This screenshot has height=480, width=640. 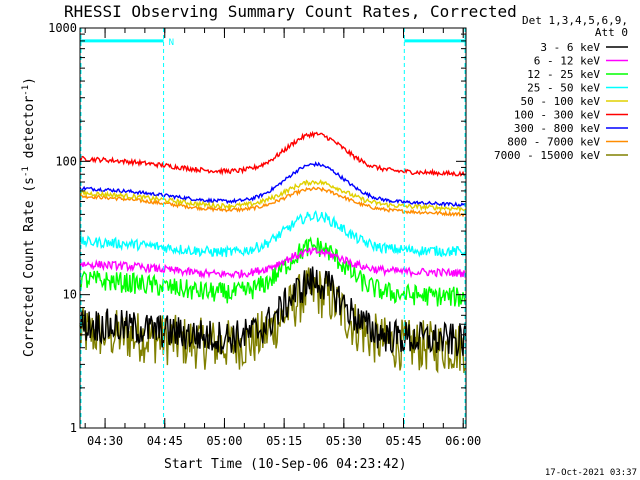 I want to click on y-tick-label: 1, so click(x=73, y=428).